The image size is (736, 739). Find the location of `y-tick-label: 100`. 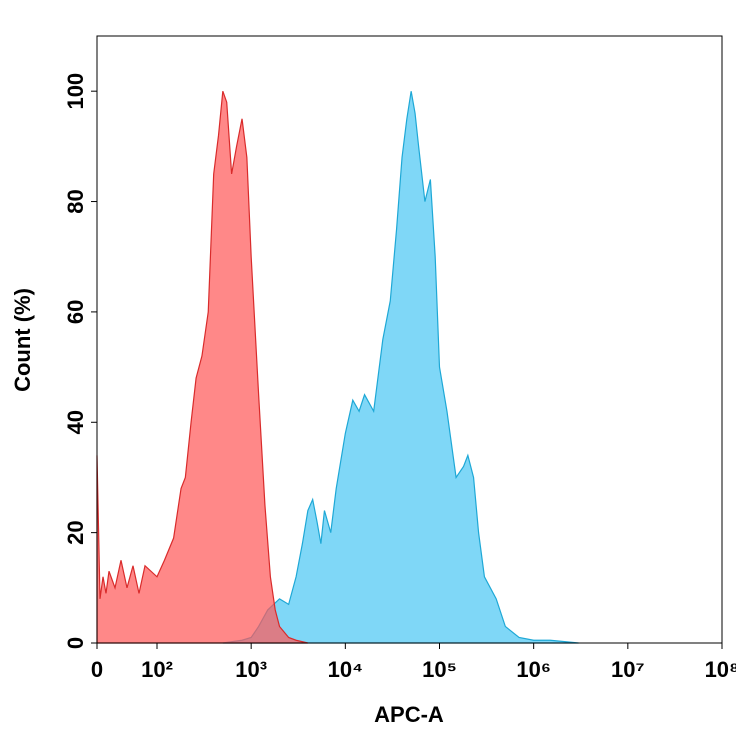

y-tick-label: 100 is located at coordinates (75, 91).